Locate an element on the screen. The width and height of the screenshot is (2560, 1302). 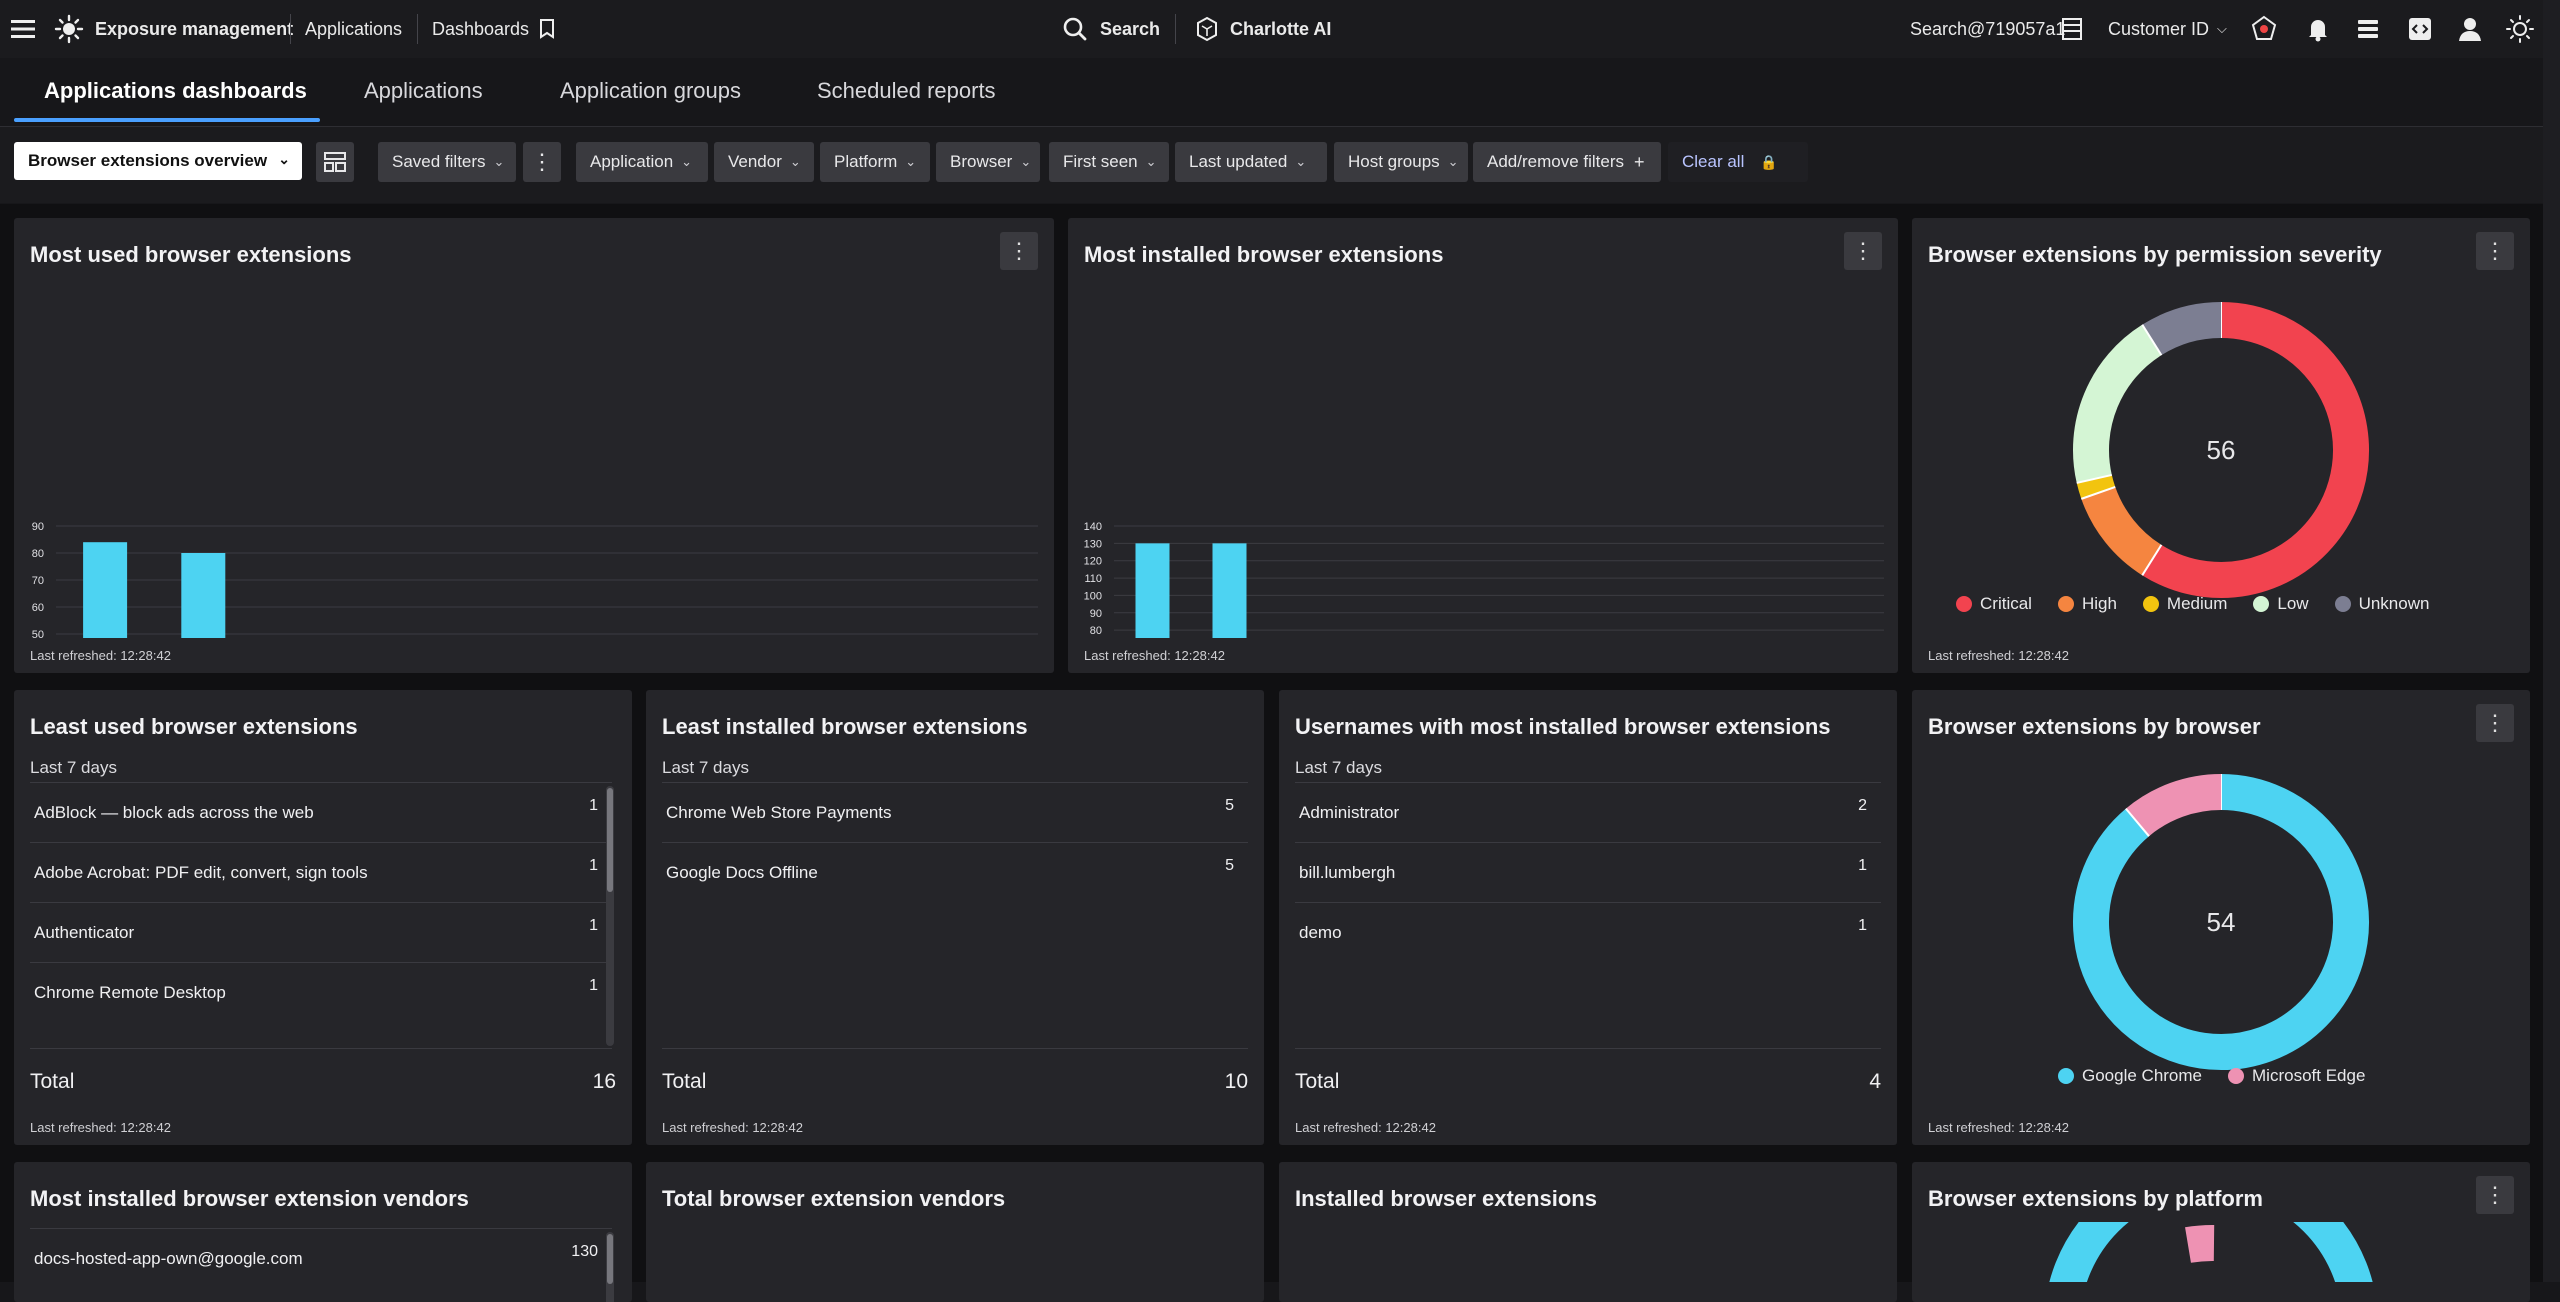
filter-browser: Browser ⌄ is located at coordinates (988, 162).